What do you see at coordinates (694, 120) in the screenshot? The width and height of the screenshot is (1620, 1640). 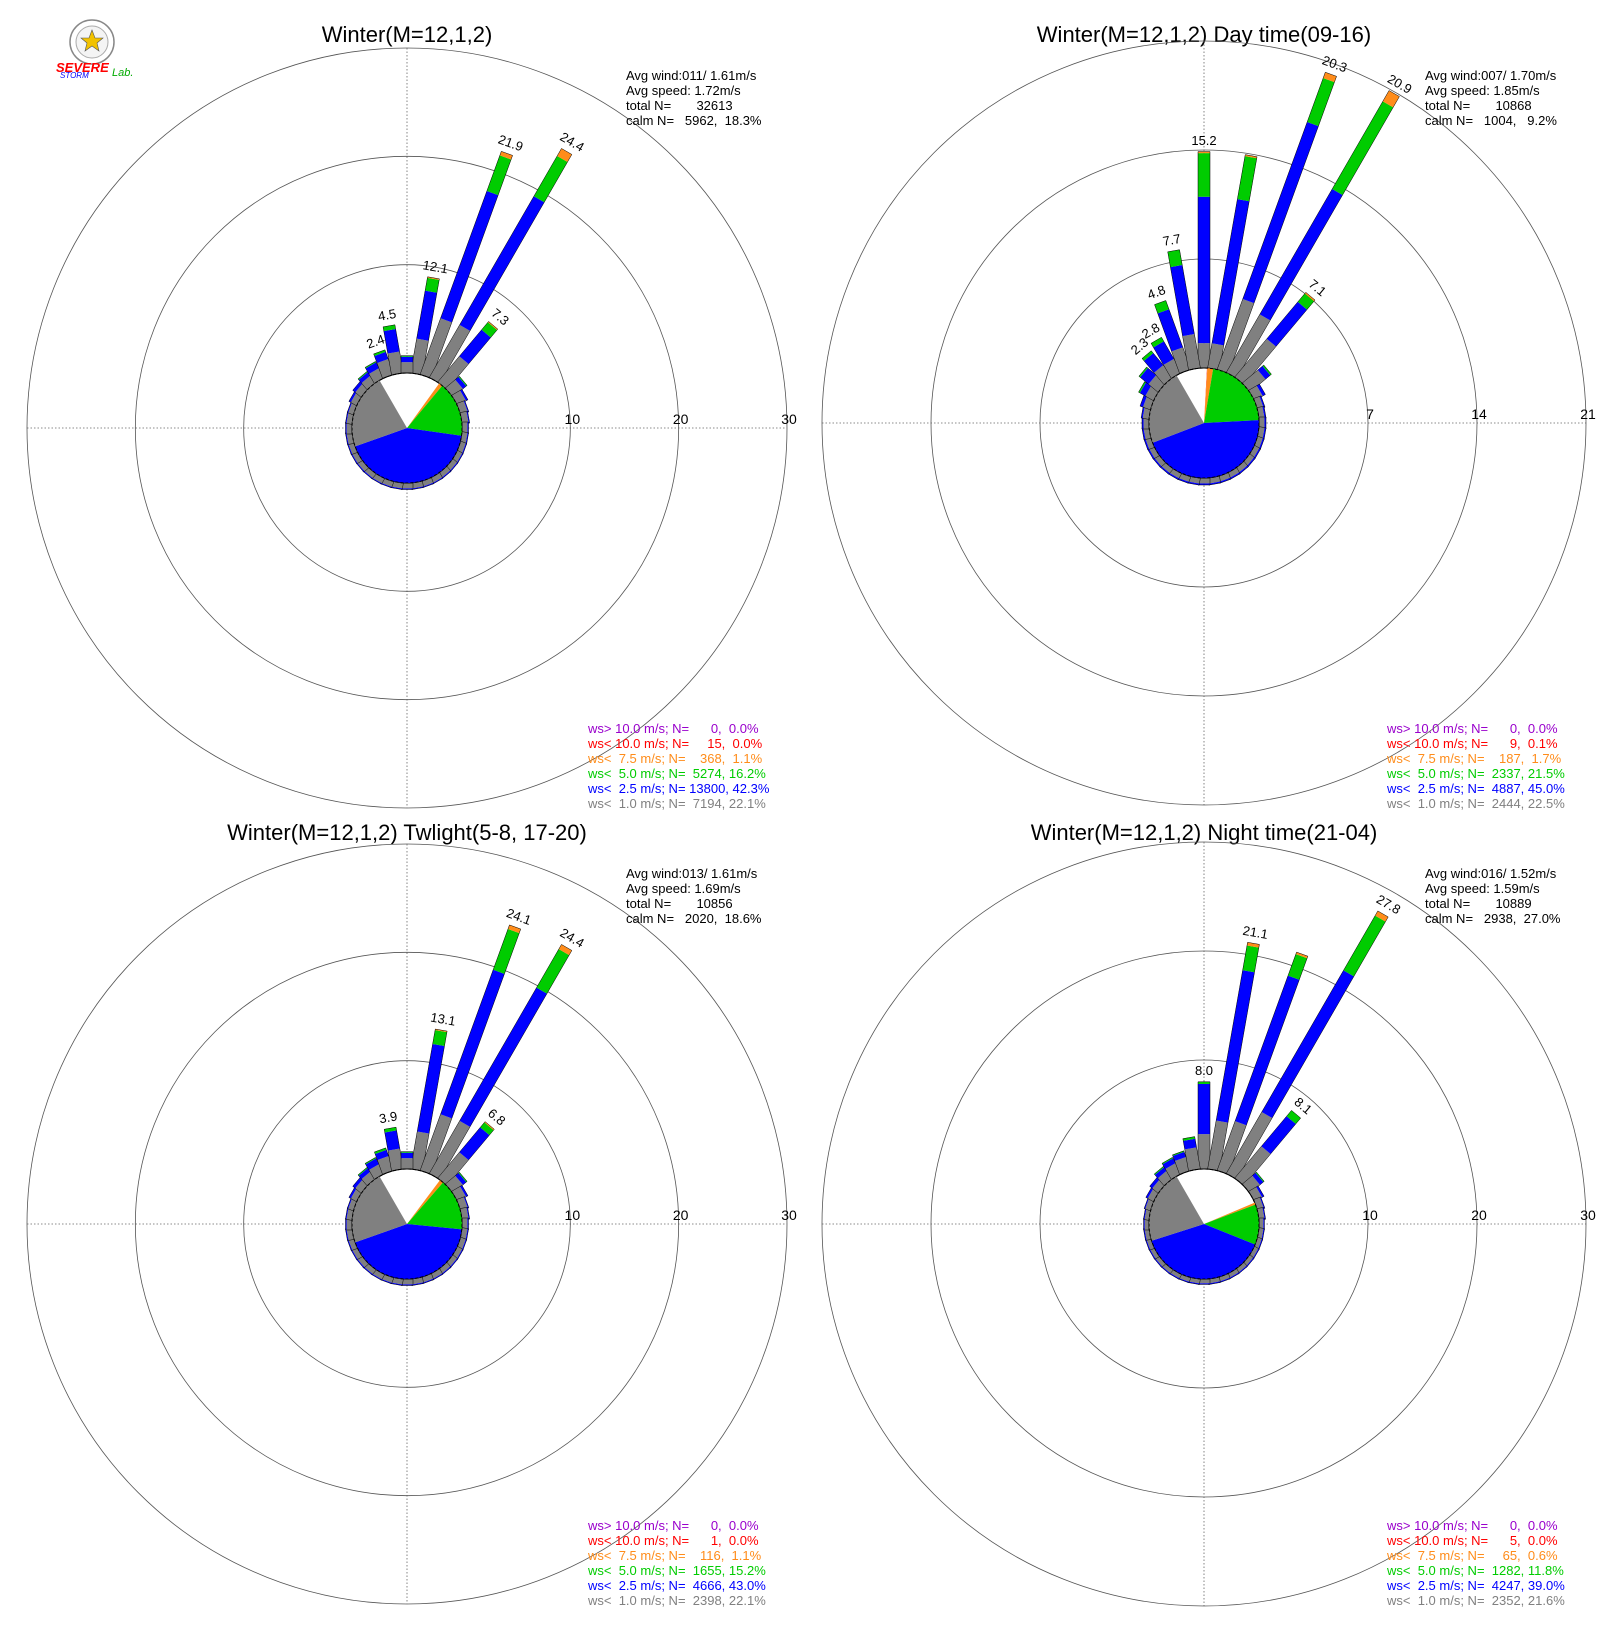 I see `stats-line: calm N= 5962, 18.3%` at bounding box center [694, 120].